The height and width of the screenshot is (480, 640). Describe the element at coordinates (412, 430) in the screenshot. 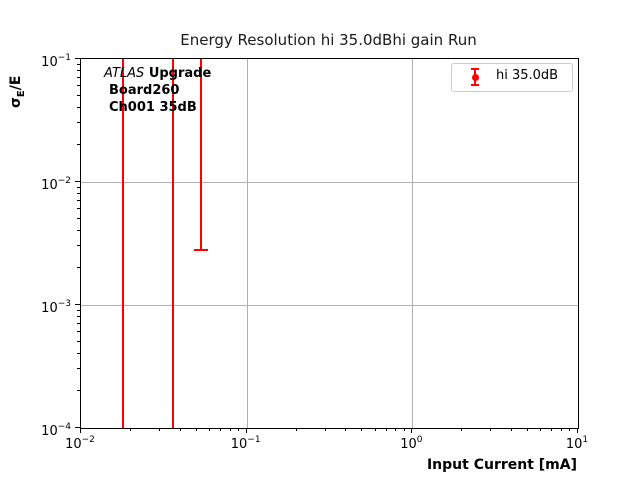

I see `x-major-tick-1e0` at that location.